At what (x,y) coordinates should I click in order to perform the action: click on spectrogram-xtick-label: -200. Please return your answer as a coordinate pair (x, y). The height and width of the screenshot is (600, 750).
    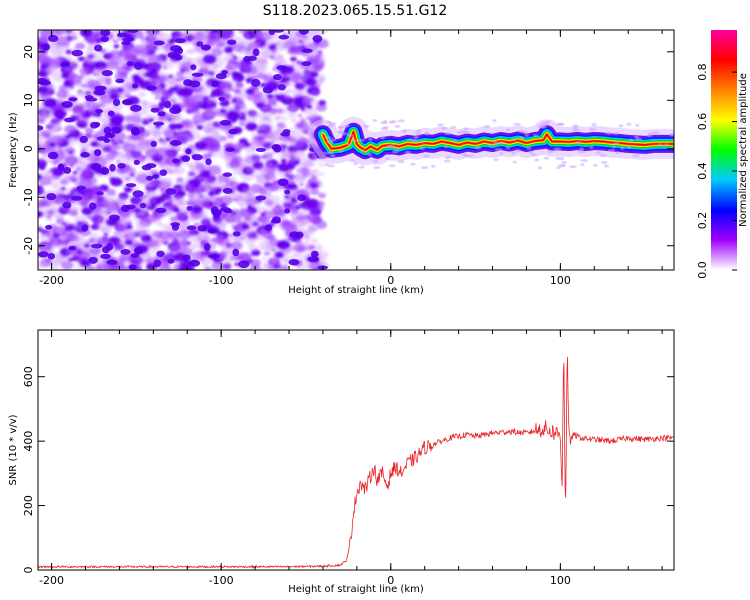
    Looking at the image, I should click on (51, 280).